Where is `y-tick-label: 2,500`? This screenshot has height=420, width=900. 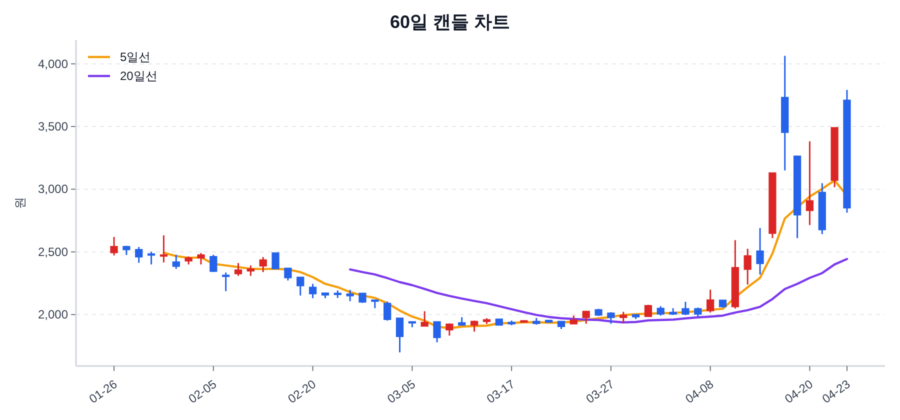
y-tick-label: 2,500 is located at coordinates (53, 251).